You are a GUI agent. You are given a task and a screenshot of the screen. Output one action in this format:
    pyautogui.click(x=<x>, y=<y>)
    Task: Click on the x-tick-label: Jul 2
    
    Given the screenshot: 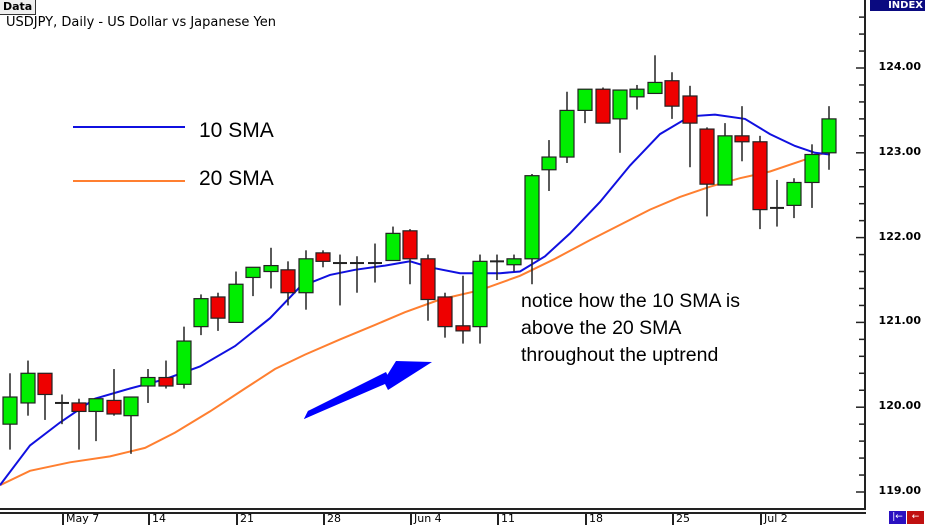 What is the action you would take?
    pyautogui.click(x=774, y=519)
    